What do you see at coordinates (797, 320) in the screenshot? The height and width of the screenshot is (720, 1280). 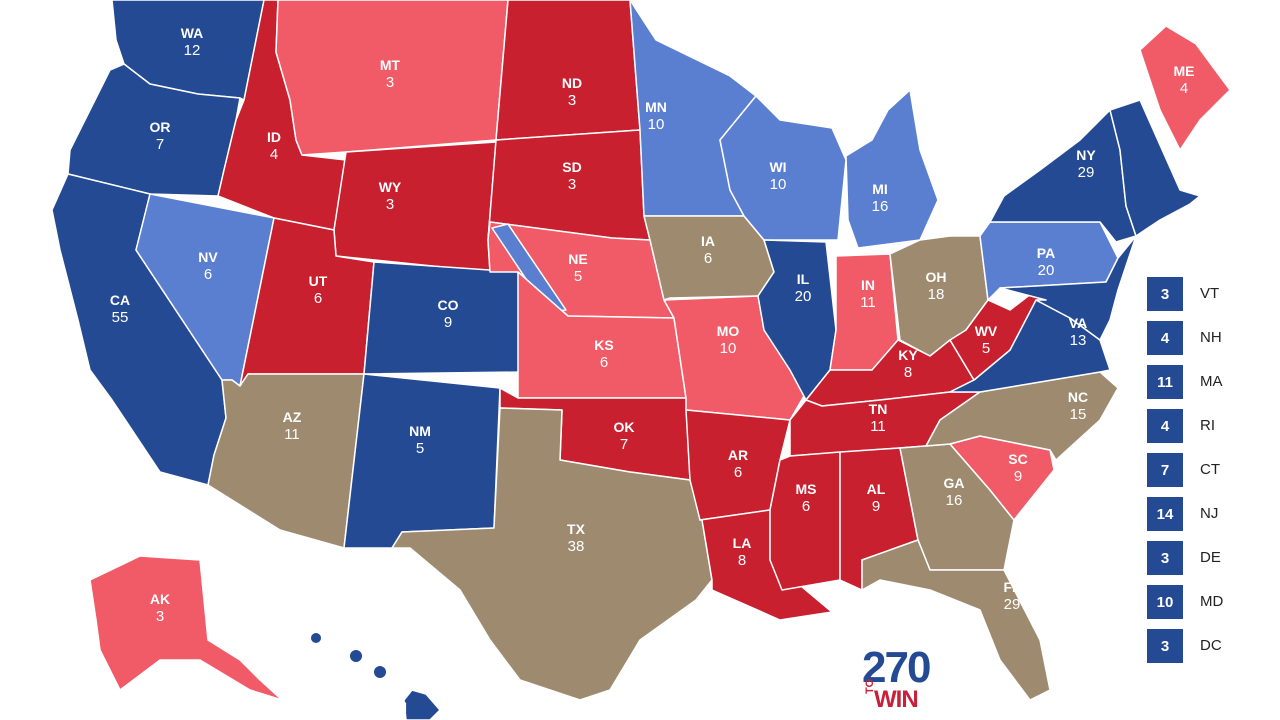 I see `state-IL` at bounding box center [797, 320].